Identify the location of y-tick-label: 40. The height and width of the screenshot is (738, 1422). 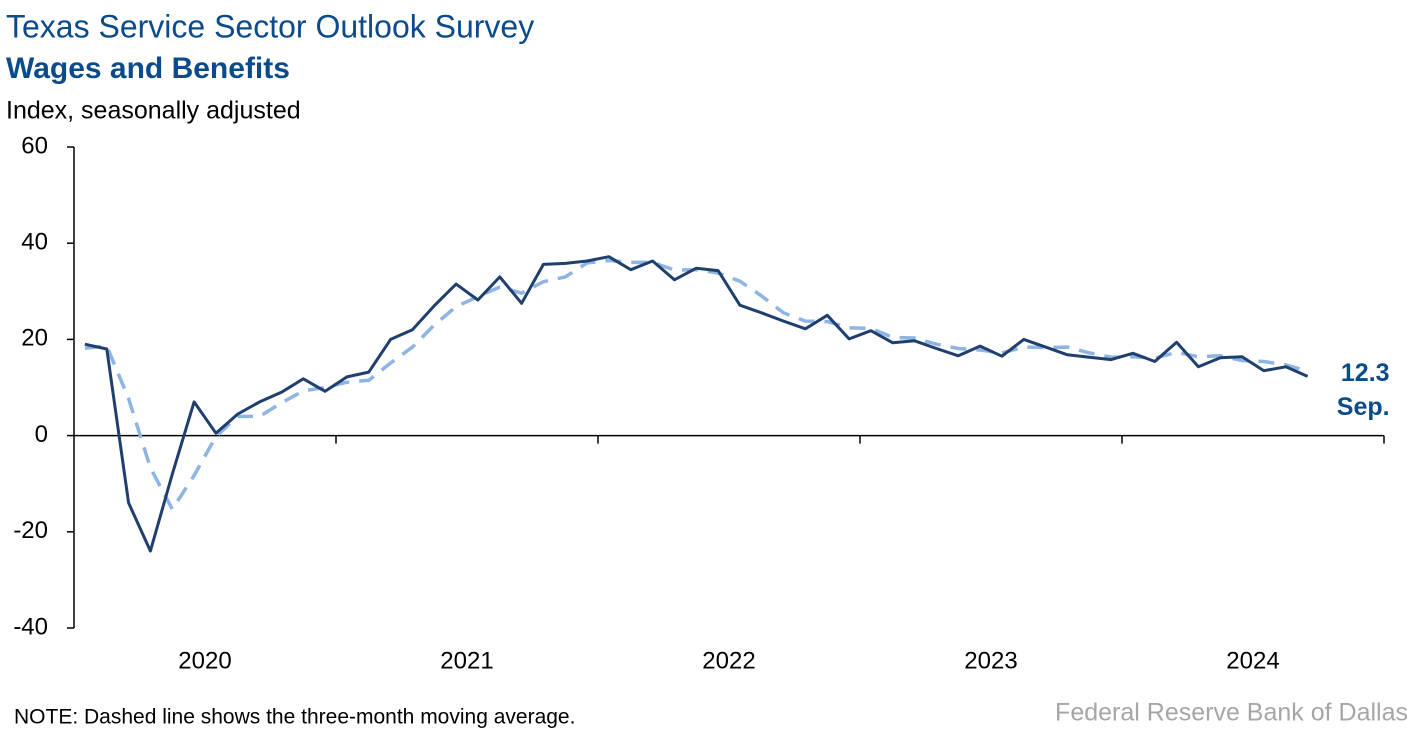
(34, 242).